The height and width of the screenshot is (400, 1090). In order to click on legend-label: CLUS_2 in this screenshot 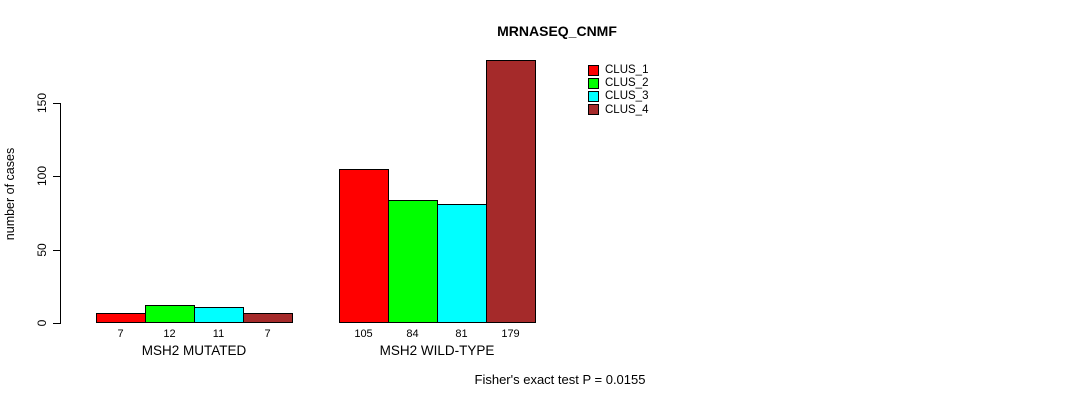, I will do `click(627, 83)`.